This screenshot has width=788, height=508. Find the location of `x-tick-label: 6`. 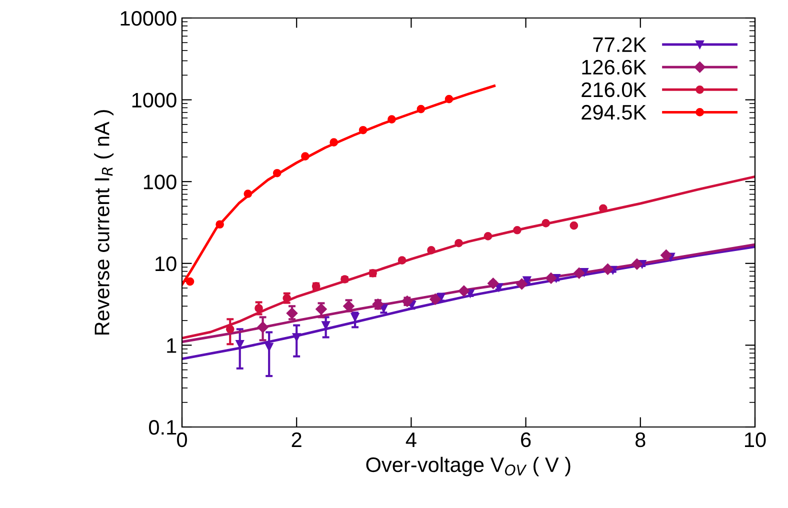

x-tick-label: 6 is located at coordinates (526, 440).